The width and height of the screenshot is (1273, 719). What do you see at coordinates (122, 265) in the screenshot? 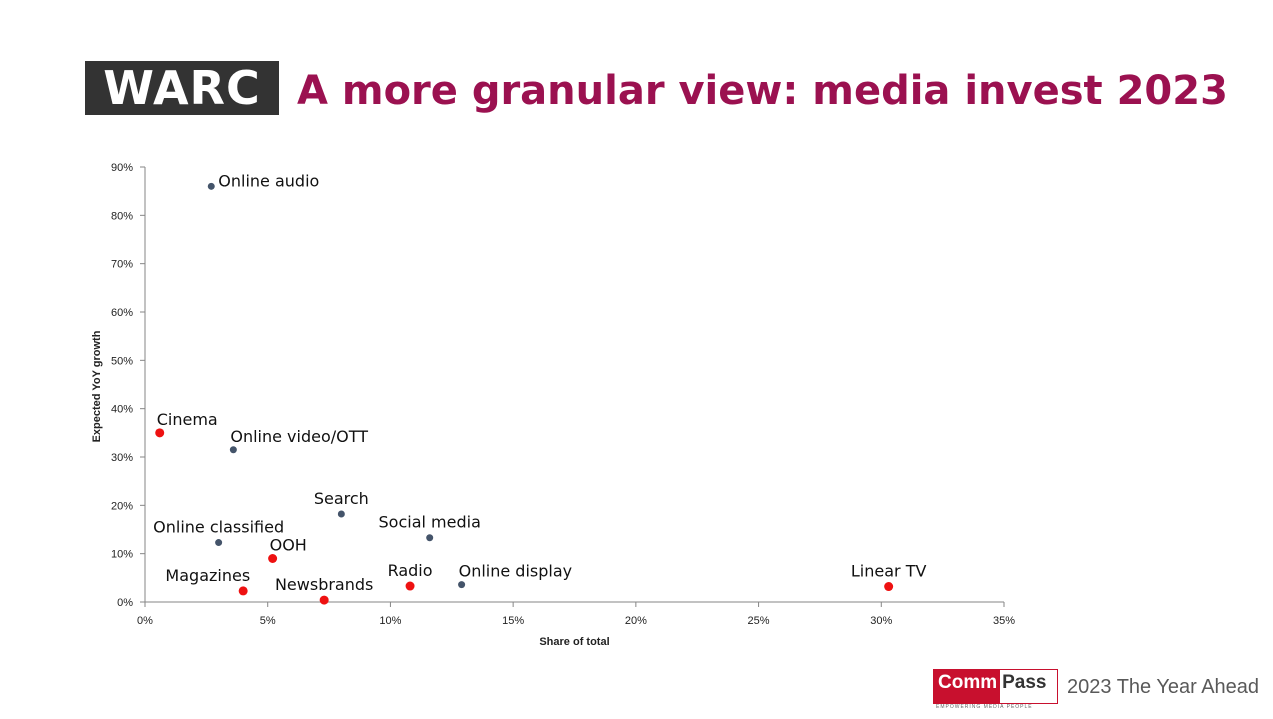
I see `y-tick-label: 70%` at bounding box center [122, 265].